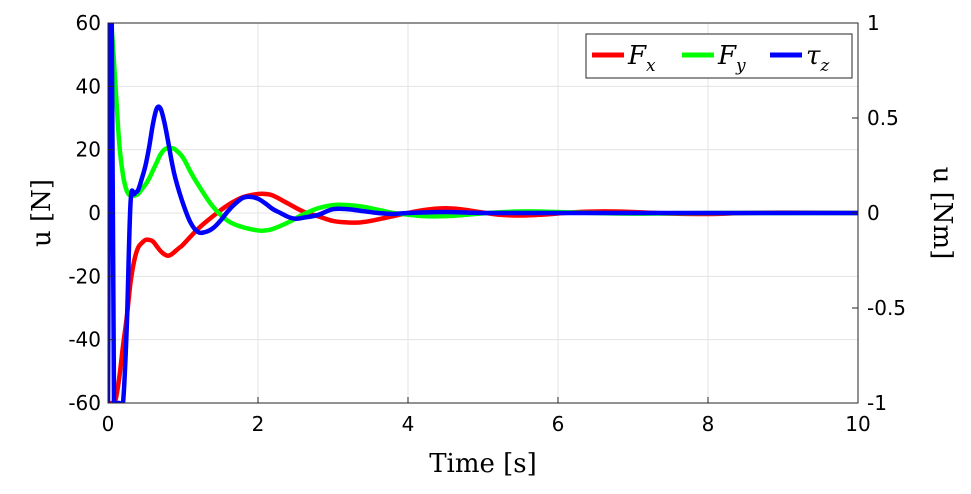  Describe the element at coordinates (408, 424) in the screenshot. I see `x-tick-label: 4` at that location.